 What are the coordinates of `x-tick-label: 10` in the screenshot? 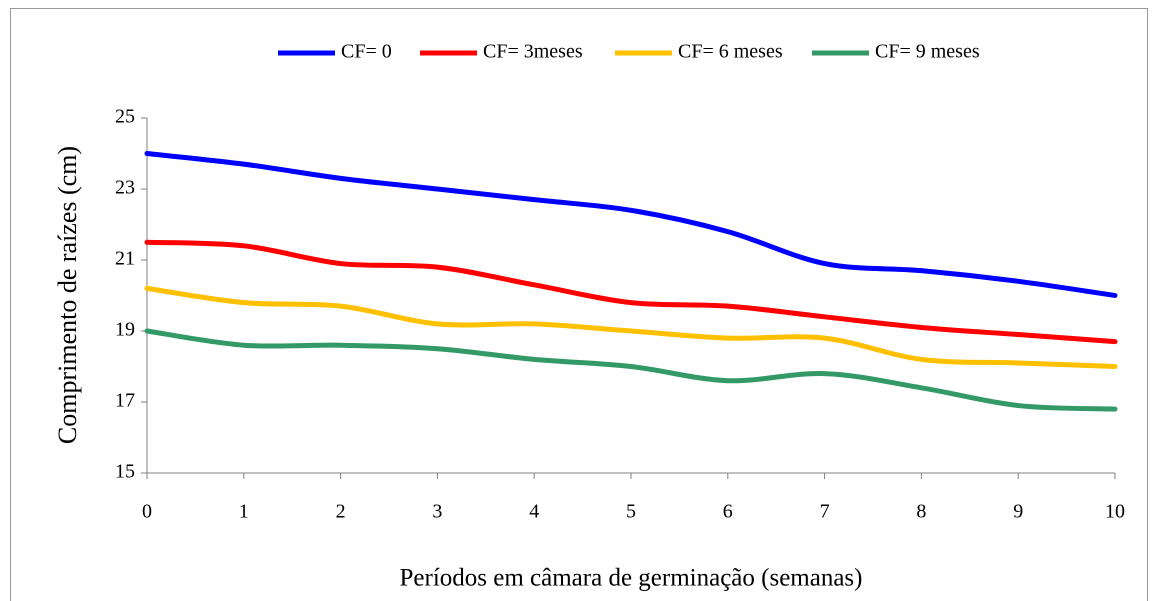 It's located at (1115, 512).